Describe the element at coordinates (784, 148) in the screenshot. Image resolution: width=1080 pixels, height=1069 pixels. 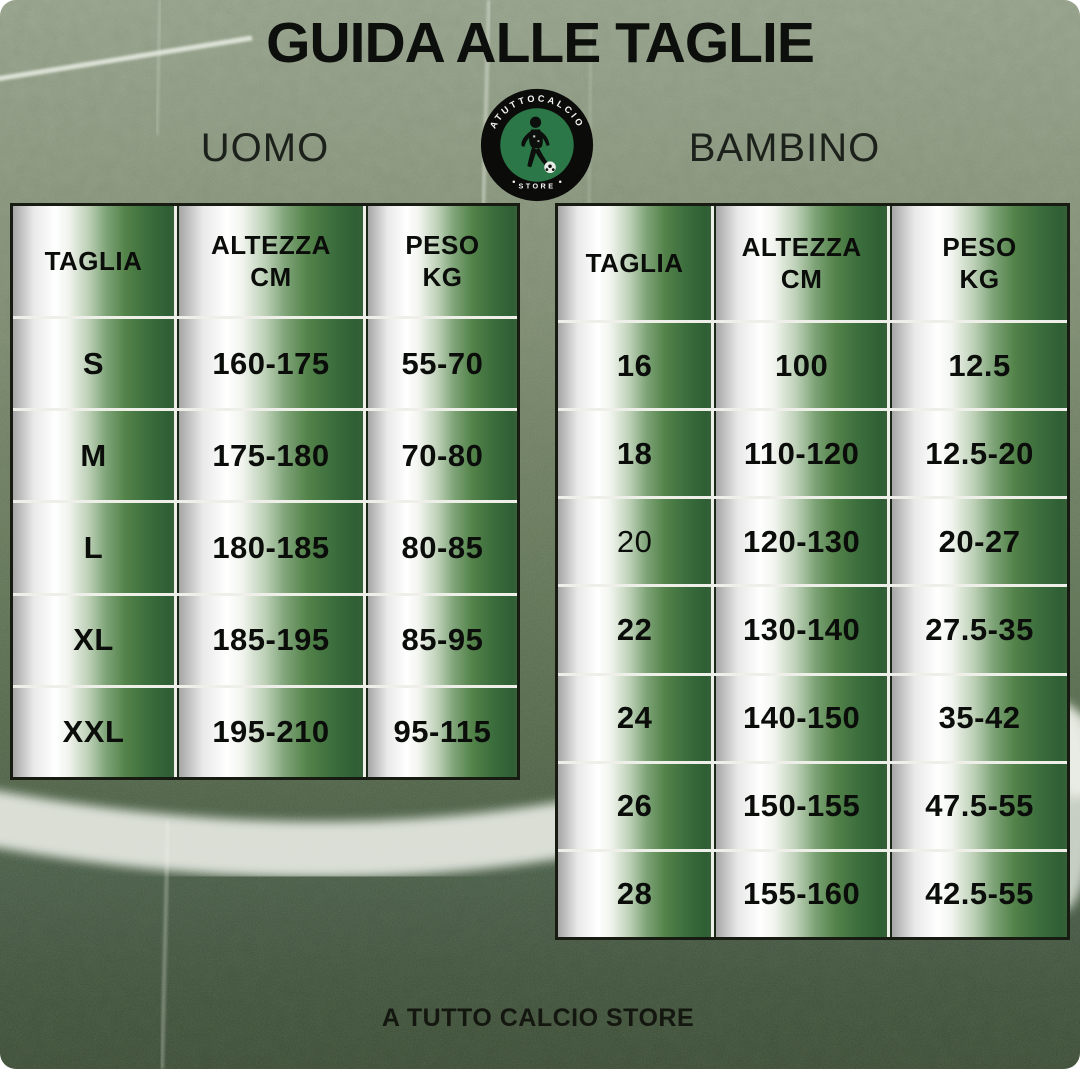
I see `section-label-bambino: BAMBINO` at that location.